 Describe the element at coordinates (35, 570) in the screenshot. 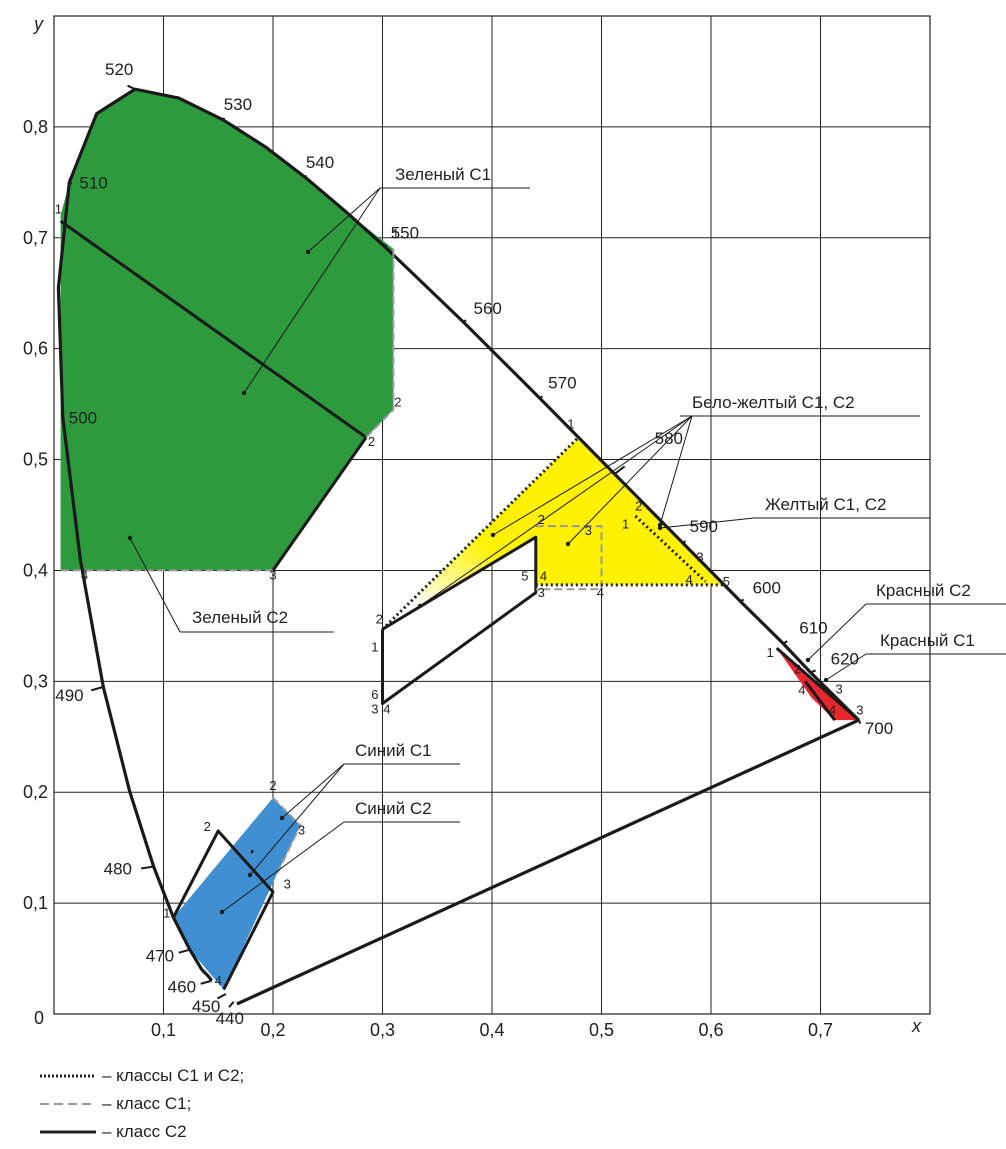

I see `y-tick-label: 0,4` at that location.